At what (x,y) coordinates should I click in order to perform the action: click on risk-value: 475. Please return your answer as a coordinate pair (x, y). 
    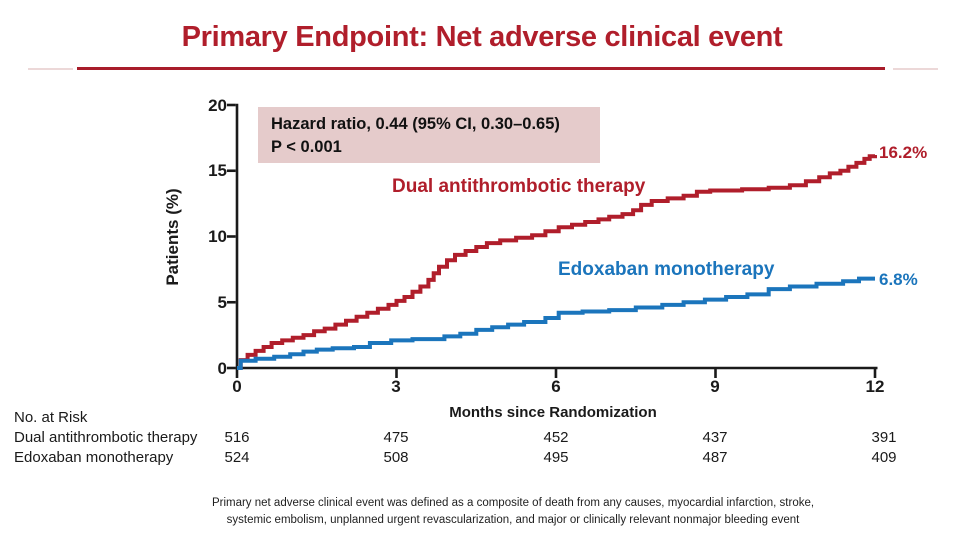
    Looking at the image, I should click on (396, 437).